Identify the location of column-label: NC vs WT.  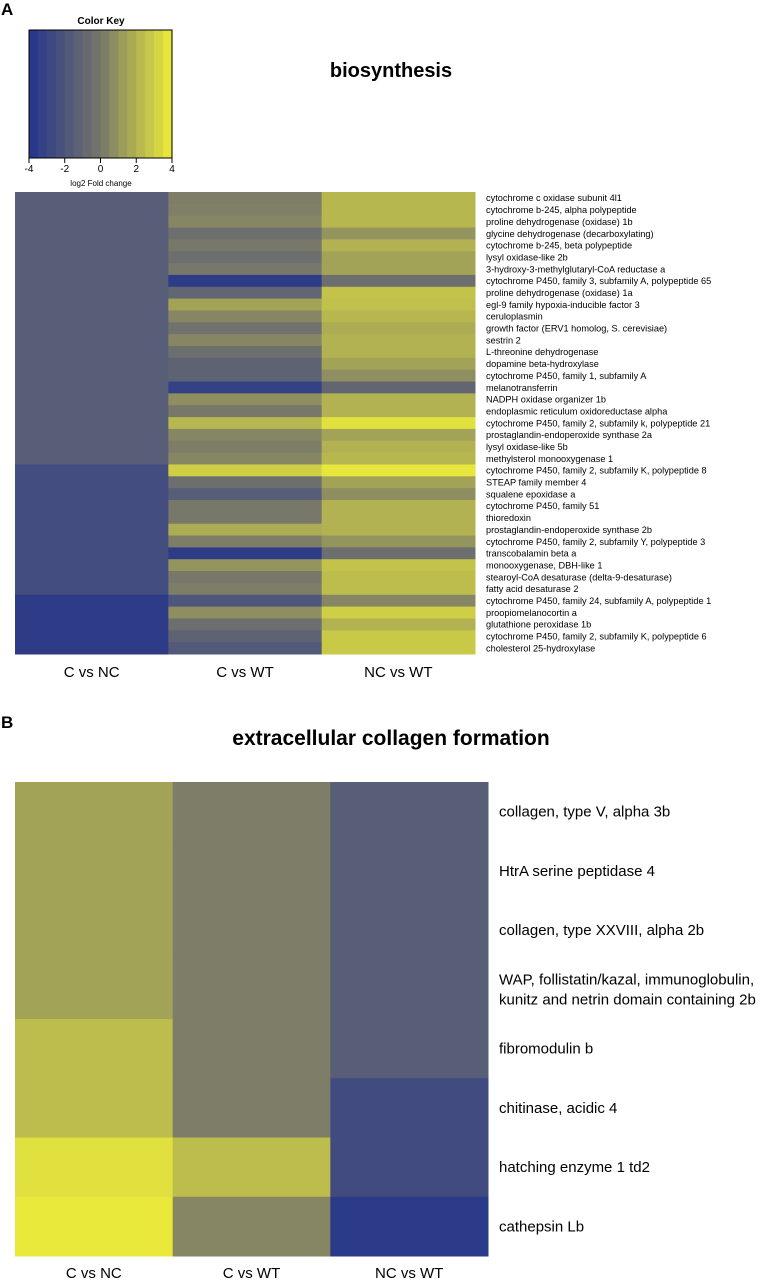
(409, 1272).